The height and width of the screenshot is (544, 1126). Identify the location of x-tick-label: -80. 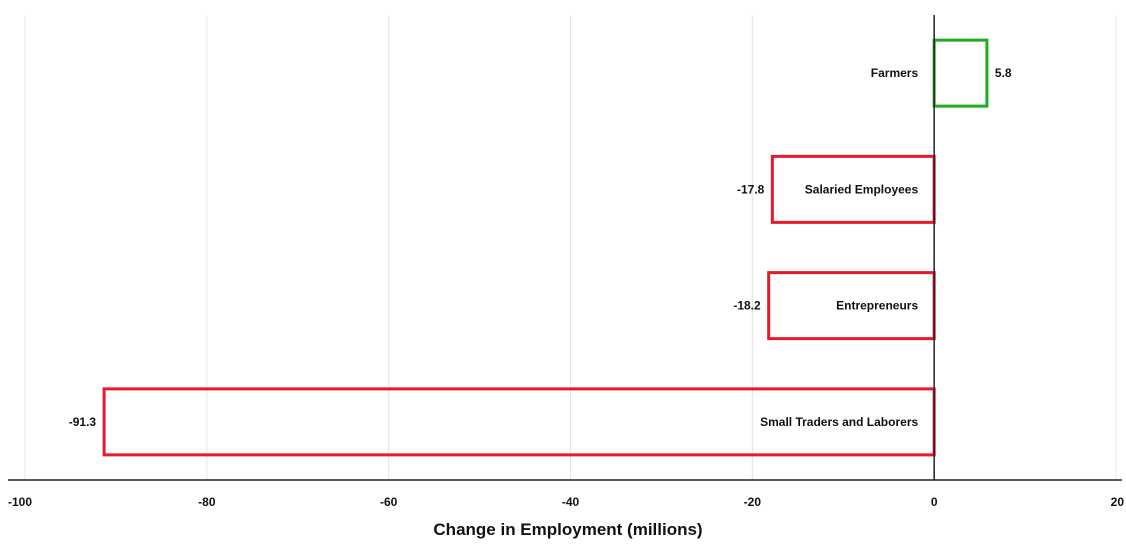
(207, 502).